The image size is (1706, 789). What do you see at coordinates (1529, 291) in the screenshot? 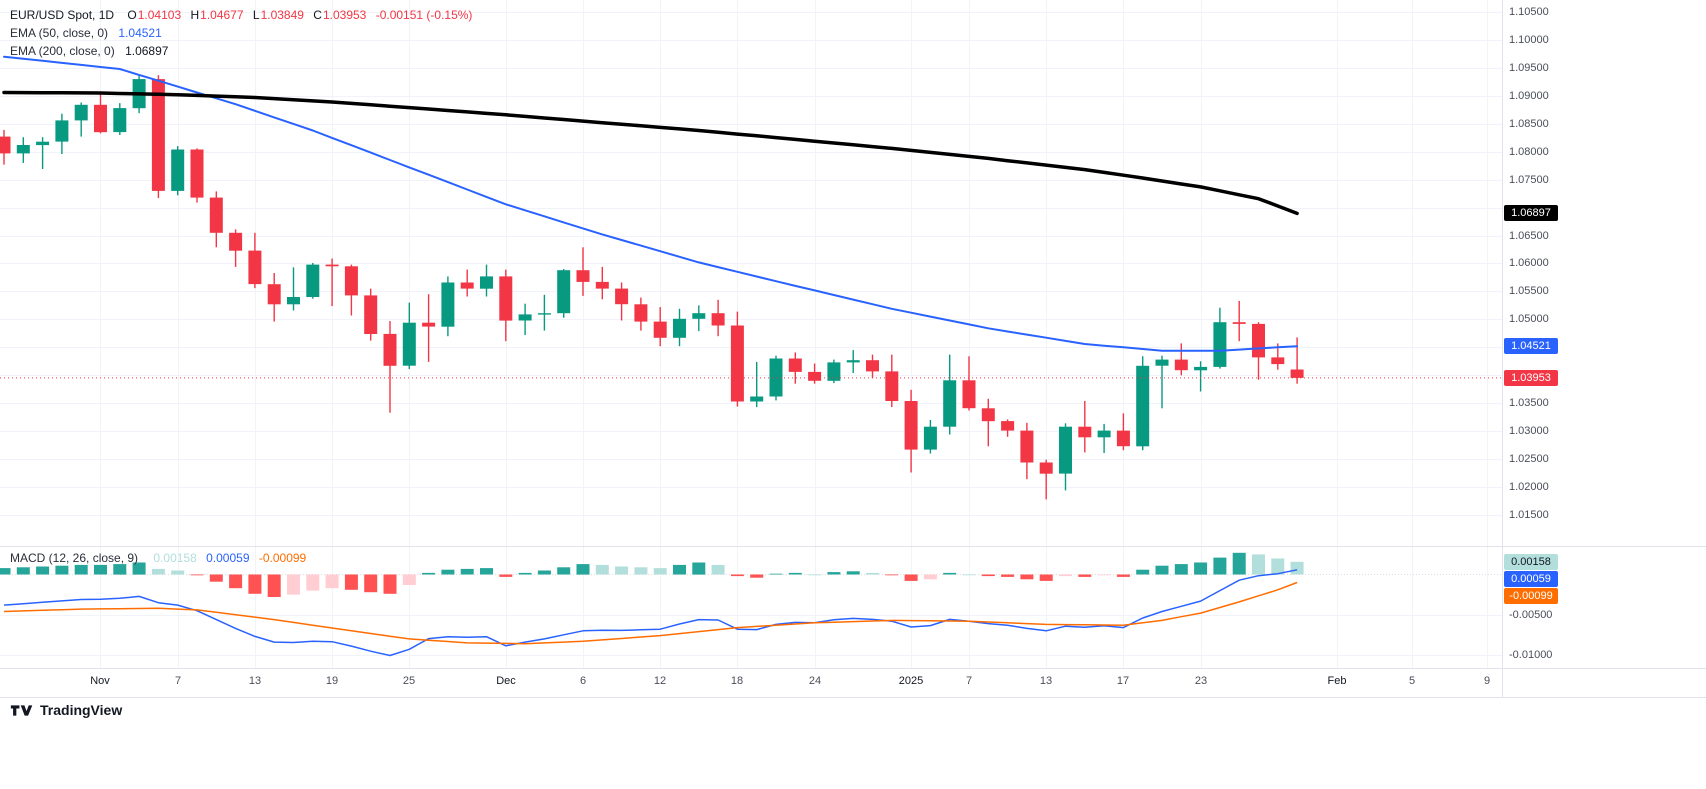
I see `price-axis-label: 1.05500` at bounding box center [1529, 291].